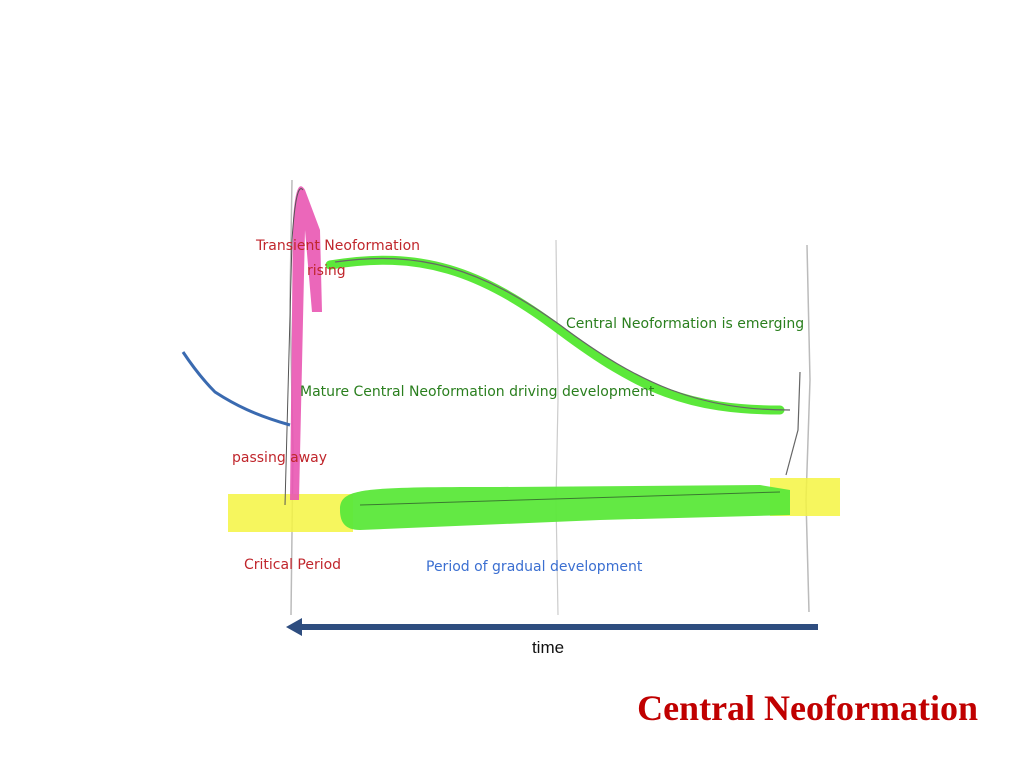  What do you see at coordinates (807, 708) in the screenshot?
I see `slide-title: Central Neoformation` at bounding box center [807, 708].